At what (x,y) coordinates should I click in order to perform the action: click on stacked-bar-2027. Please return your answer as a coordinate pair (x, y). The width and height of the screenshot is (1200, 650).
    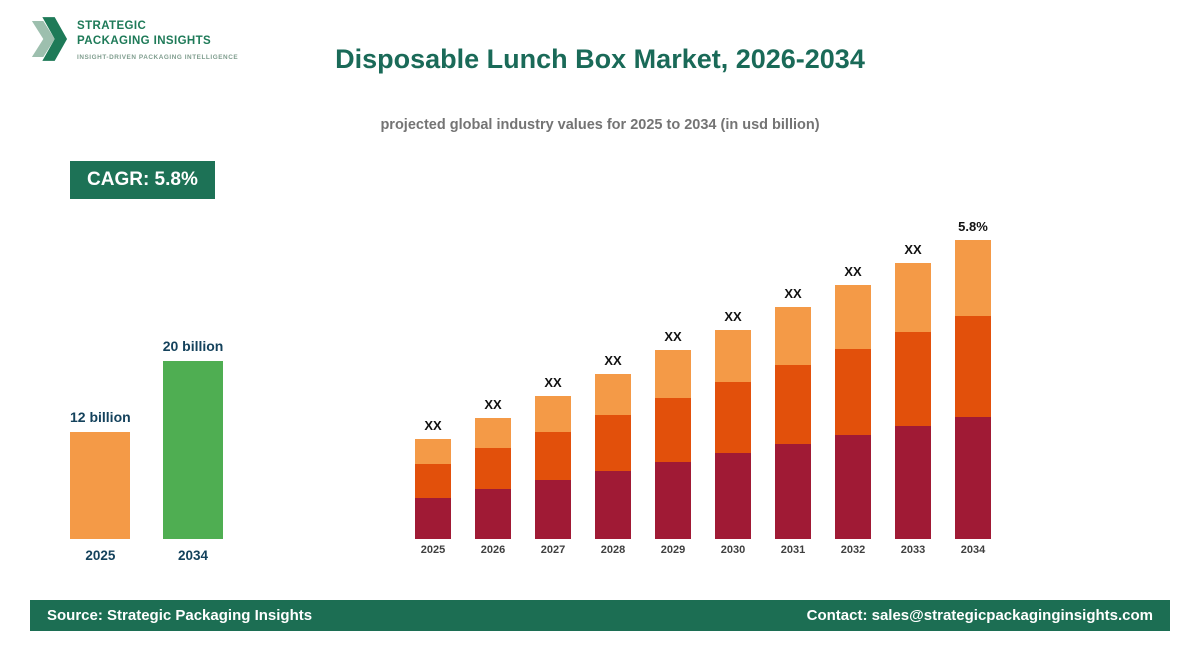
    Looking at the image, I should click on (553, 467).